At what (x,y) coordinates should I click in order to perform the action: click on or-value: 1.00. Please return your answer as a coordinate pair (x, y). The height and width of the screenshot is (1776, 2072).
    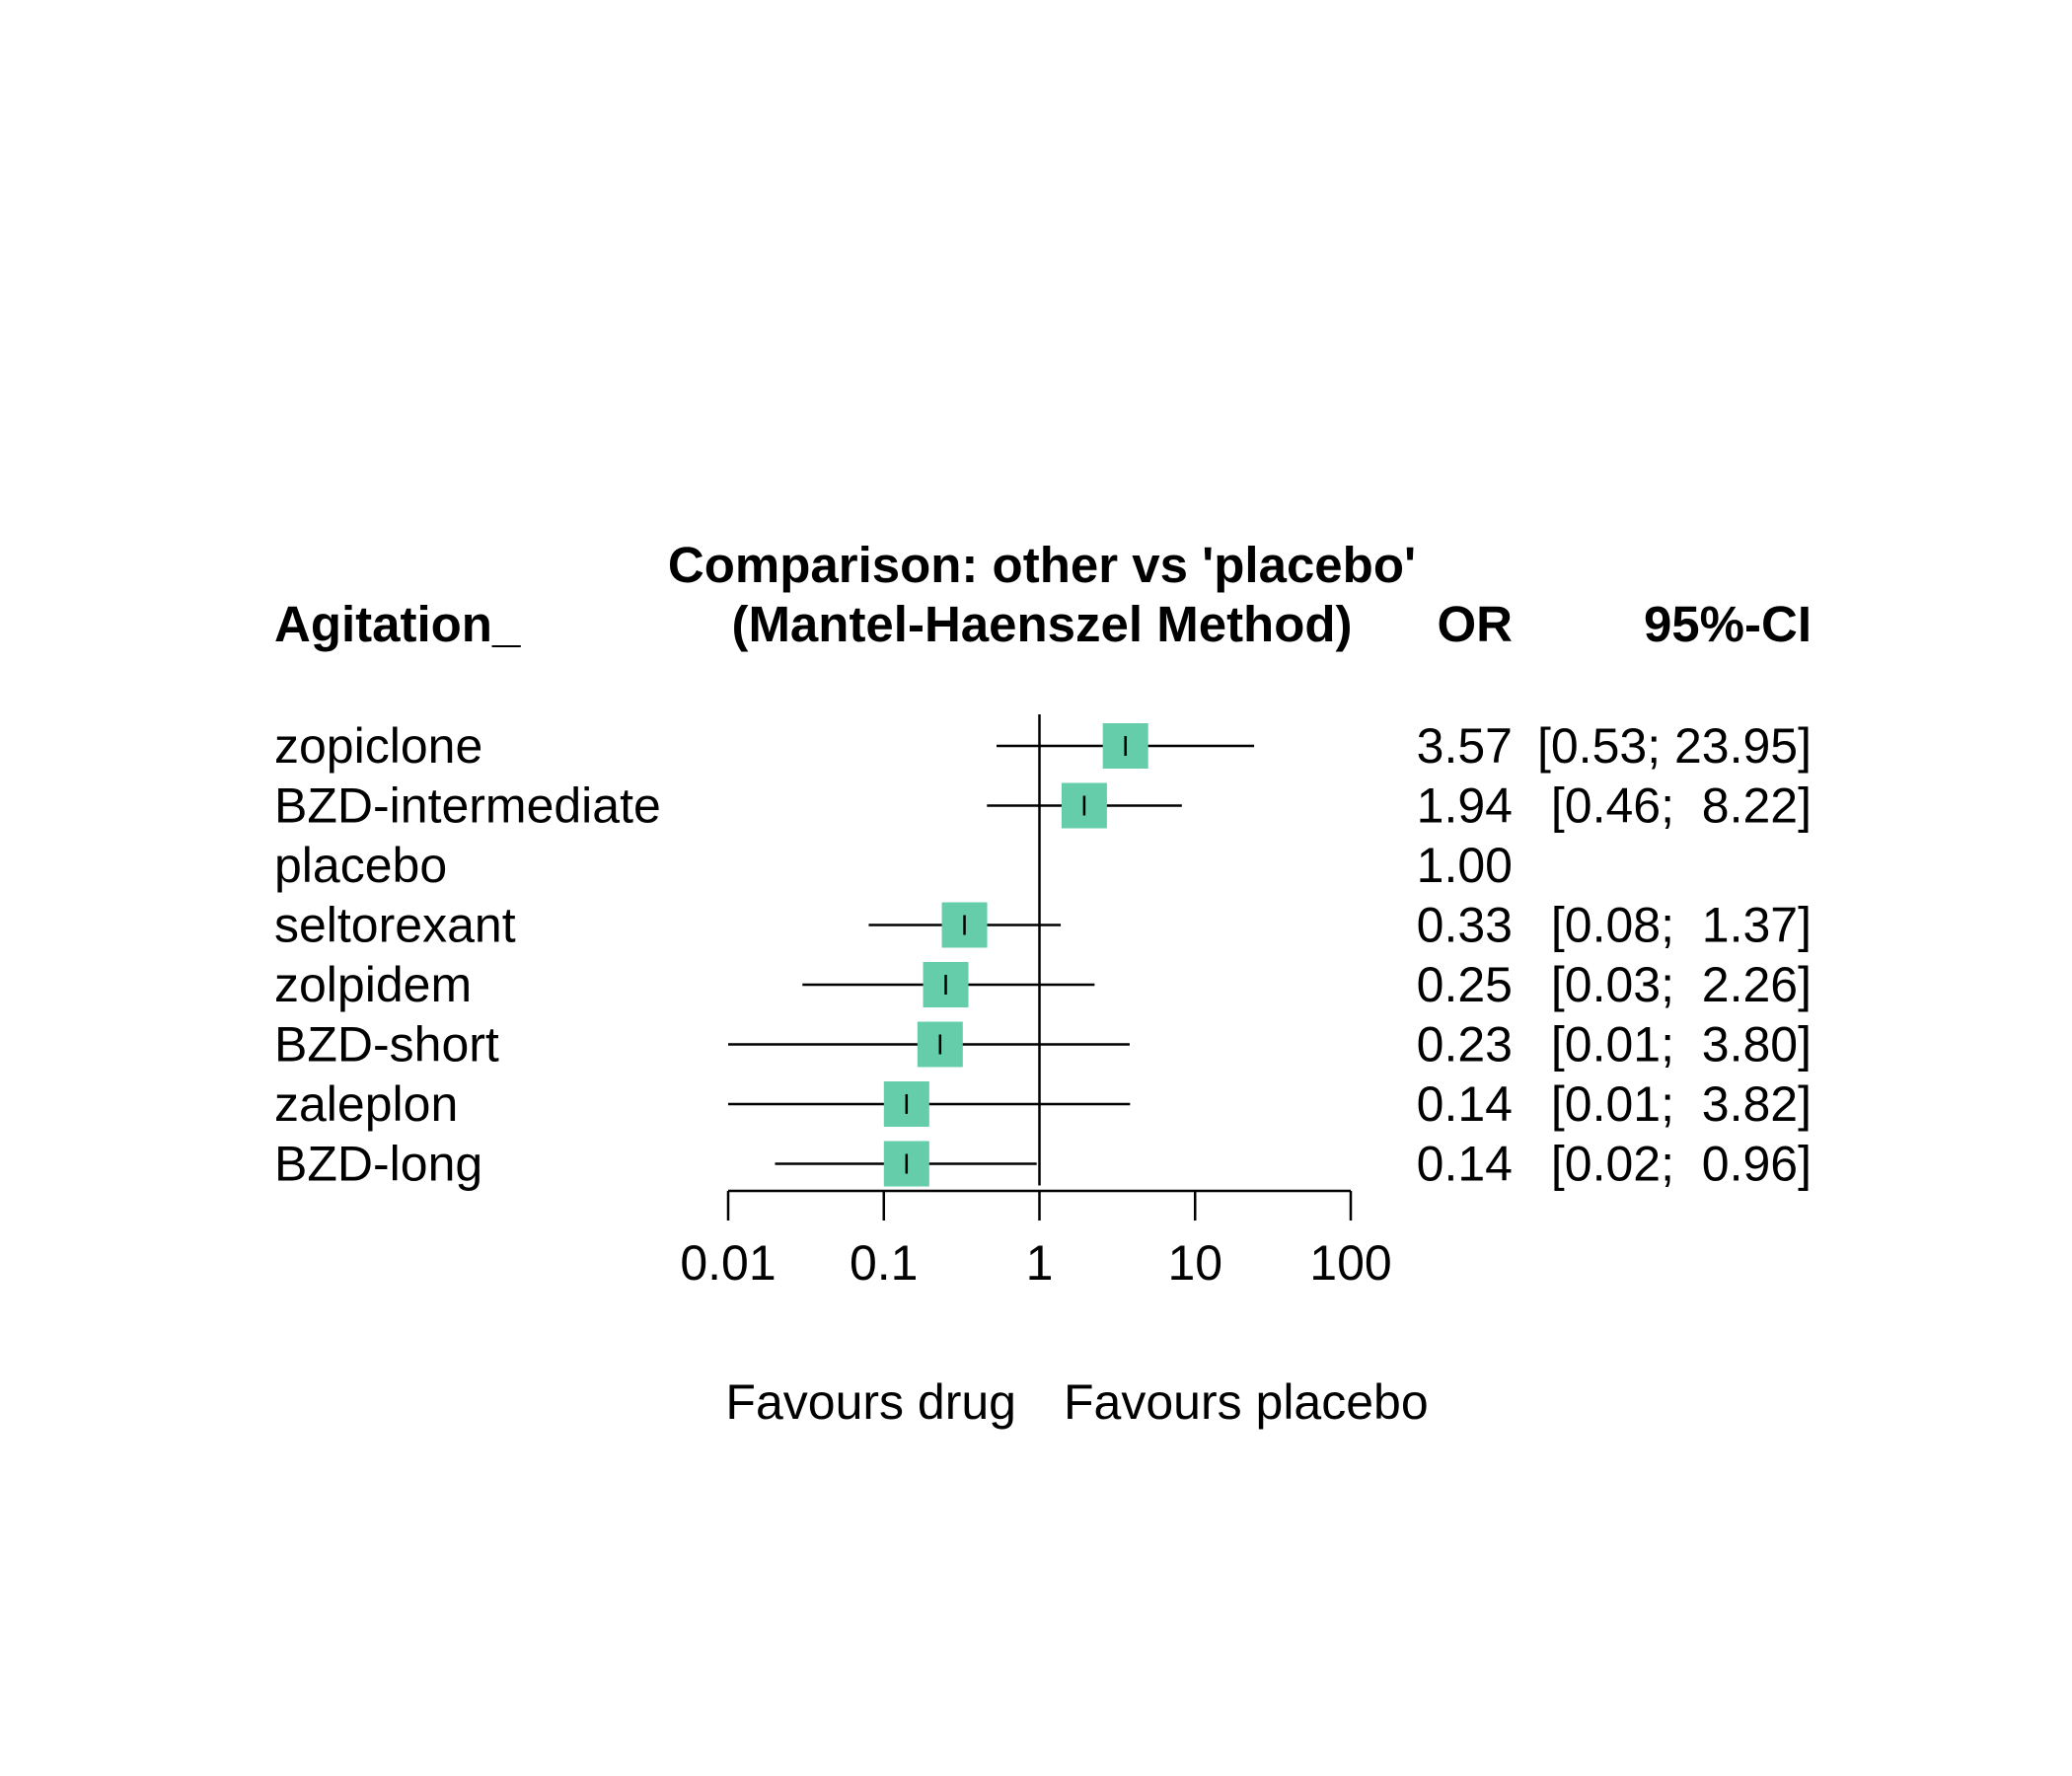
    Looking at the image, I should click on (1465, 866).